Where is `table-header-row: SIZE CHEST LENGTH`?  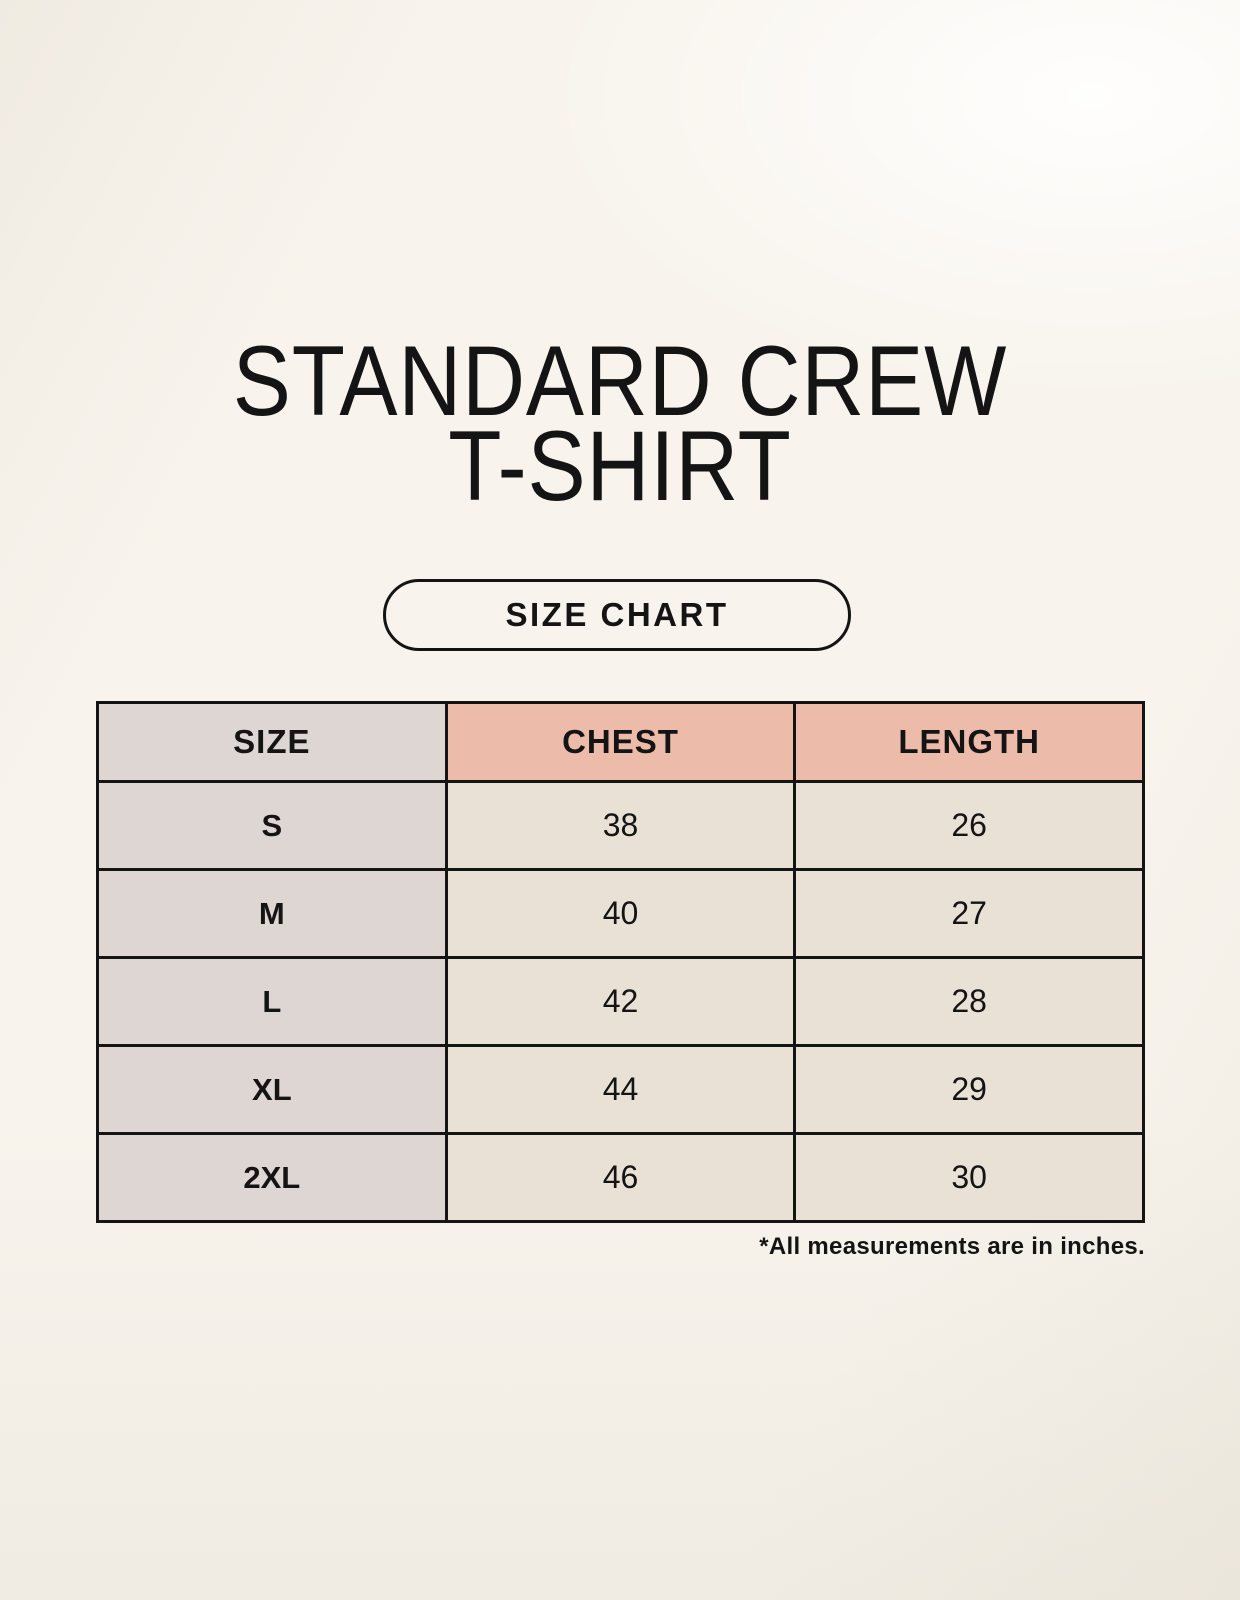 table-header-row: SIZE CHEST LENGTH is located at coordinates (620, 742).